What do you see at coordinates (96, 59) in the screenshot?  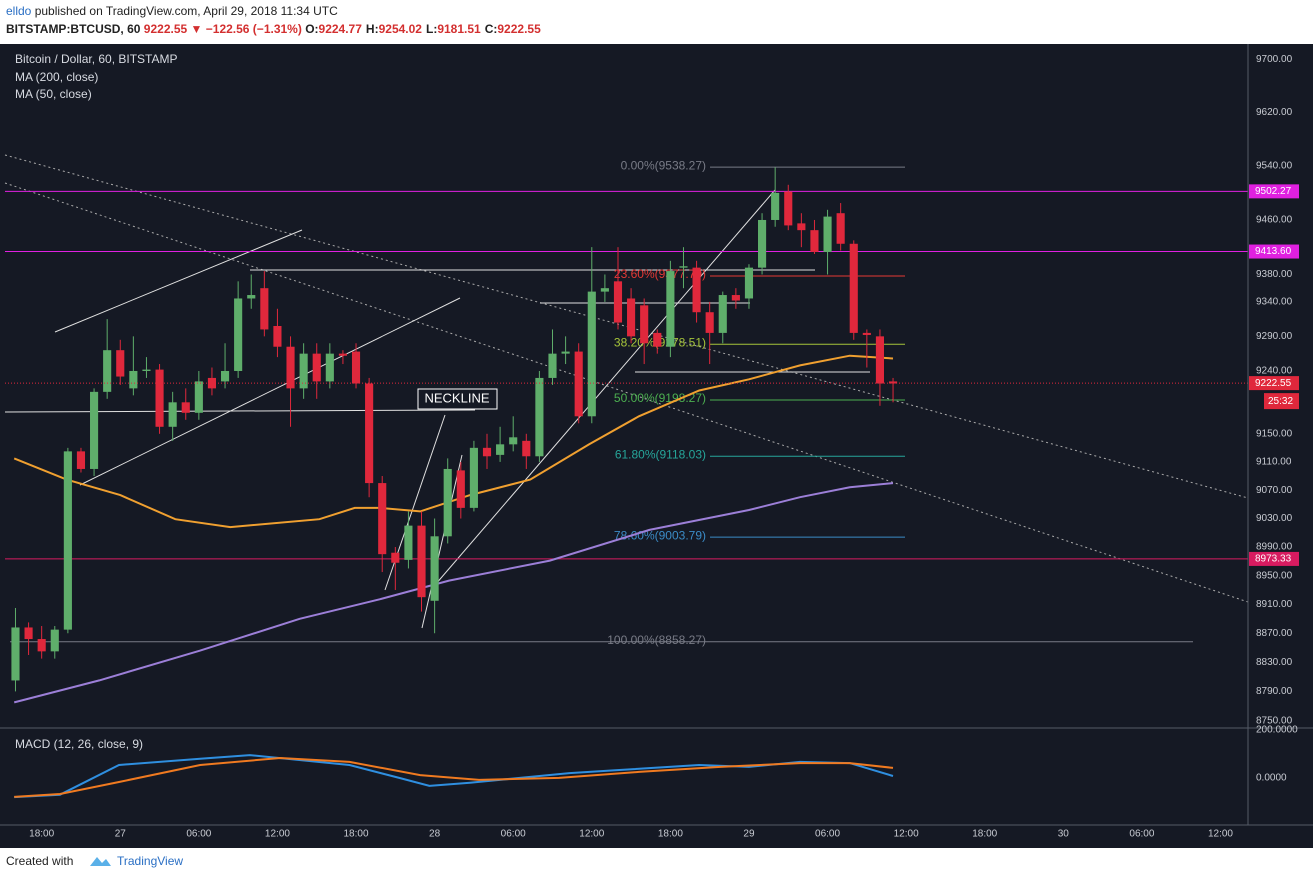 I see `chart-title: Bitcoin / Dollar, 60, BITSTAMP` at bounding box center [96, 59].